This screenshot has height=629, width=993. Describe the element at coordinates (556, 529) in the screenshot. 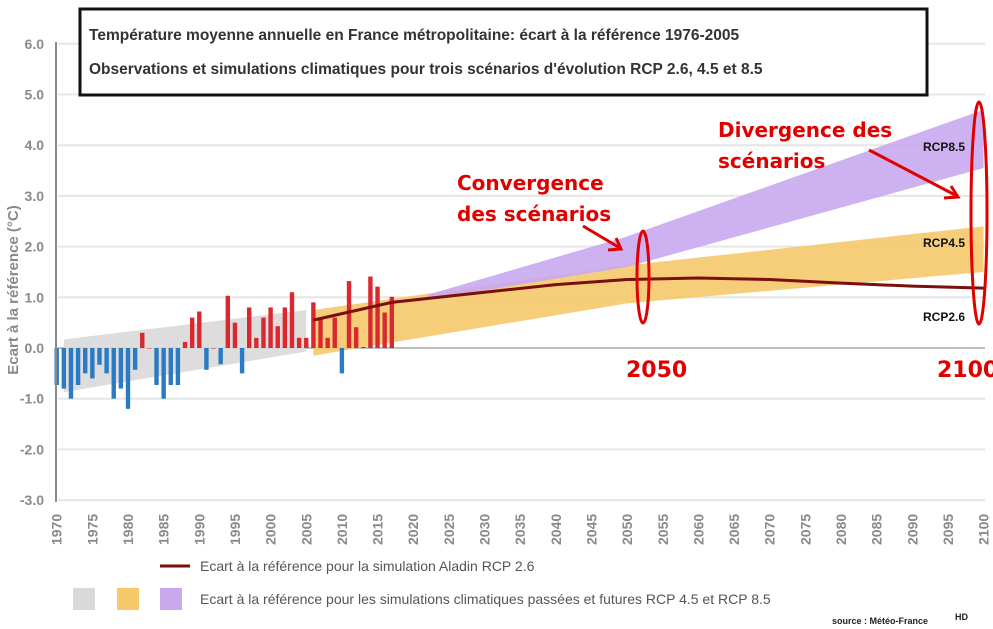

I see `x-tick-label: 2040` at that location.